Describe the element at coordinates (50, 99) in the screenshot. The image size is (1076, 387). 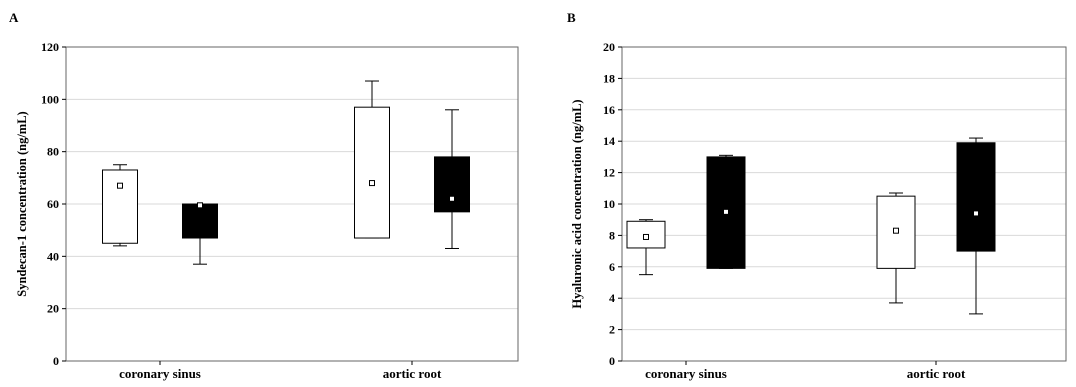
I see `y-tick-label: 100` at that location.